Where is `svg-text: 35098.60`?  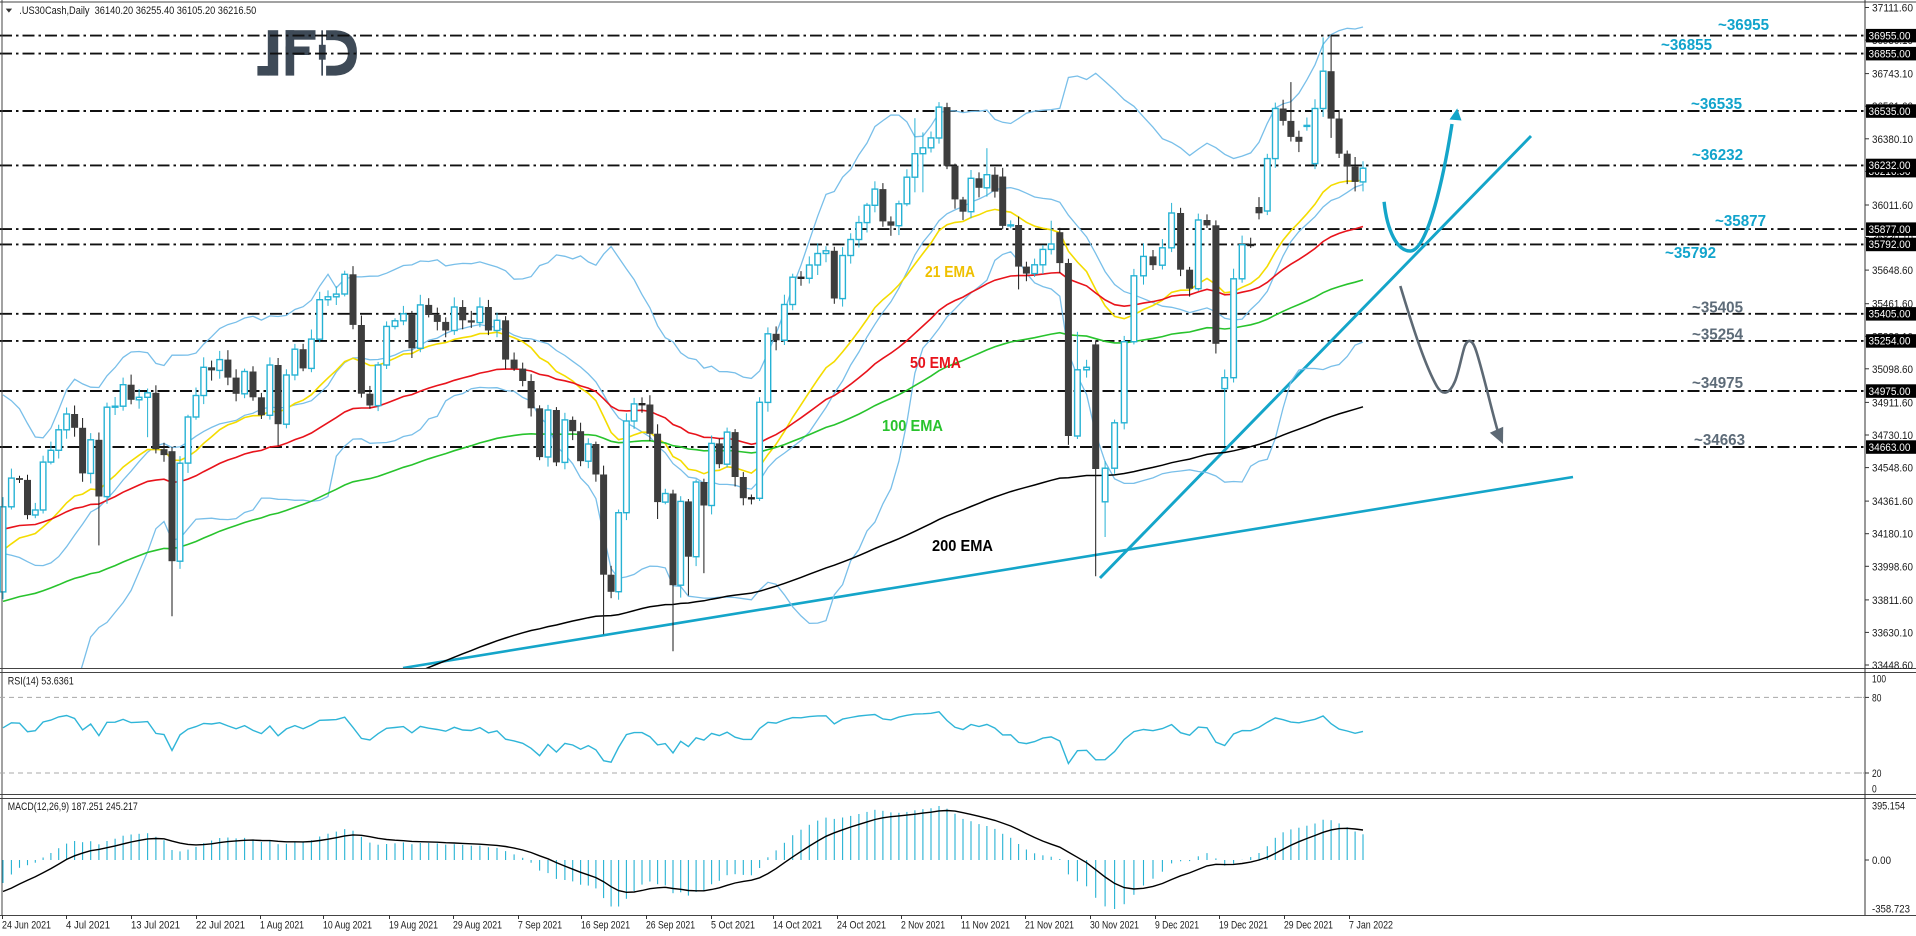
svg-text: 35098.60 is located at coordinates (1892, 370).